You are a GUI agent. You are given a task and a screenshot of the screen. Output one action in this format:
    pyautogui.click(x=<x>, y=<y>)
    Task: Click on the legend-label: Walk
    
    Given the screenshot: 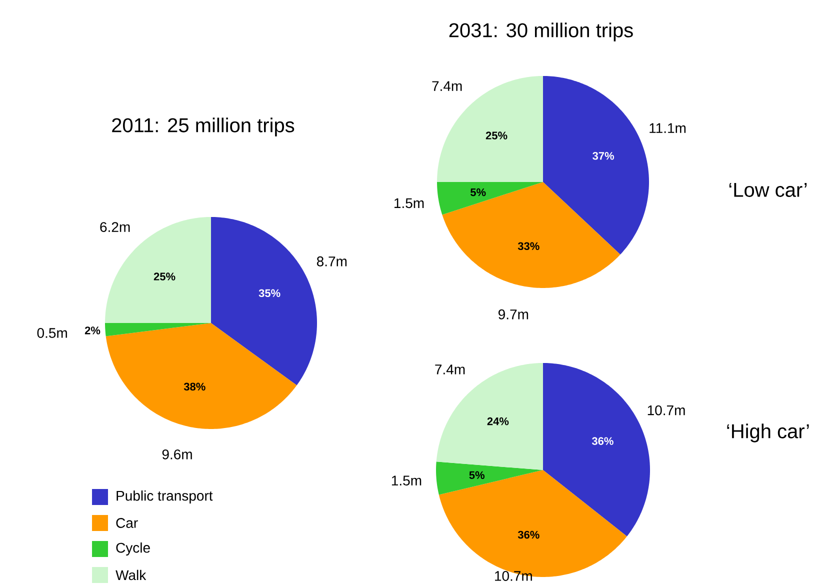 What is the action you would take?
    pyautogui.click(x=131, y=575)
    